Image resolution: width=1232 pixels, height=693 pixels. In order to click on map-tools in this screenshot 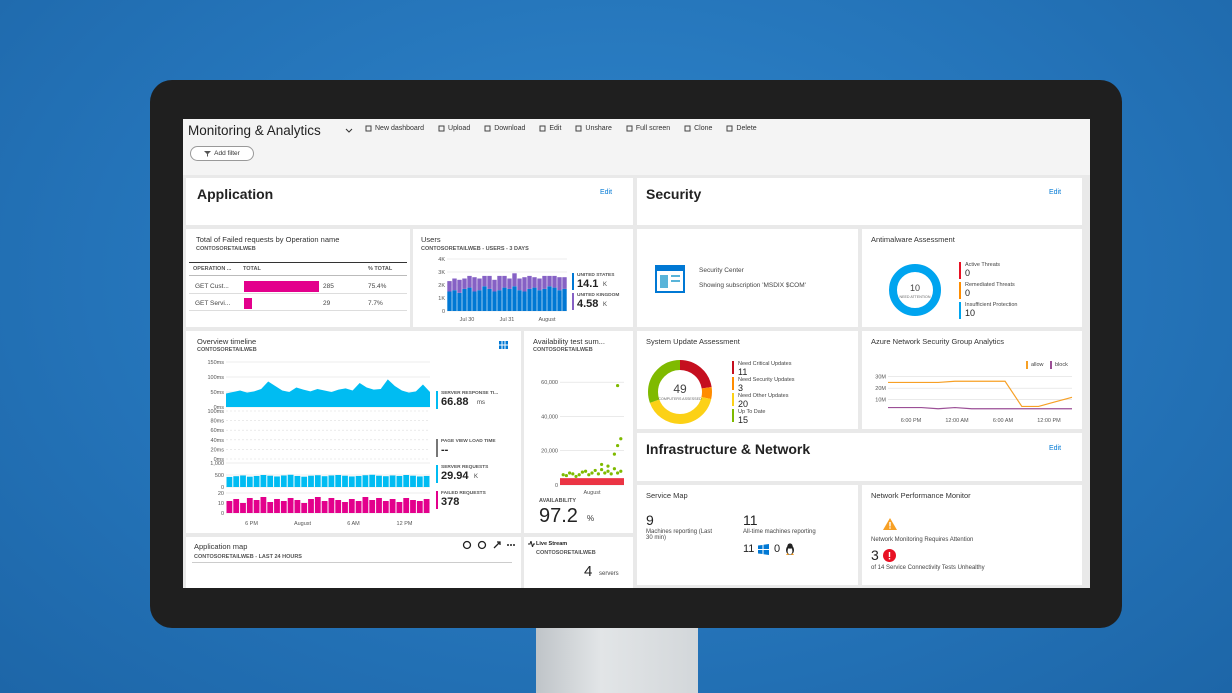, I will do `click(490, 545)`.